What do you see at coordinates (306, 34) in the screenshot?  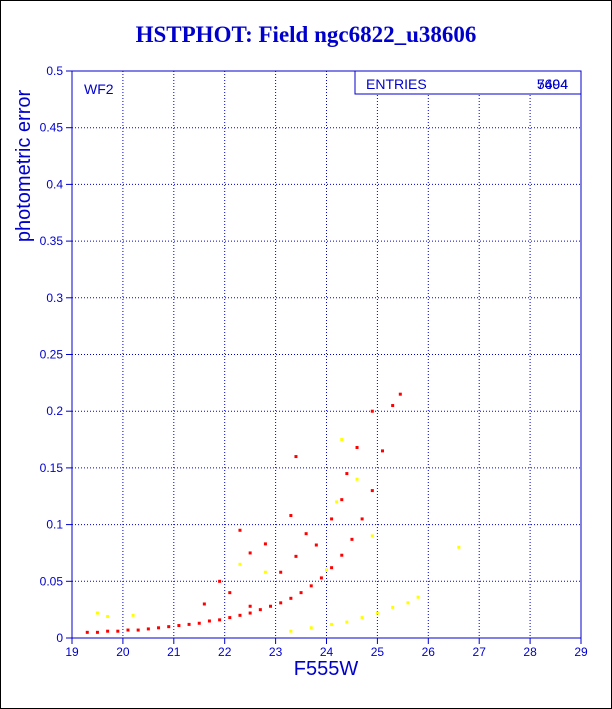 I see `chart-title: HSTPHOT: Field ngc6822_u38606` at bounding box center [306, 34].